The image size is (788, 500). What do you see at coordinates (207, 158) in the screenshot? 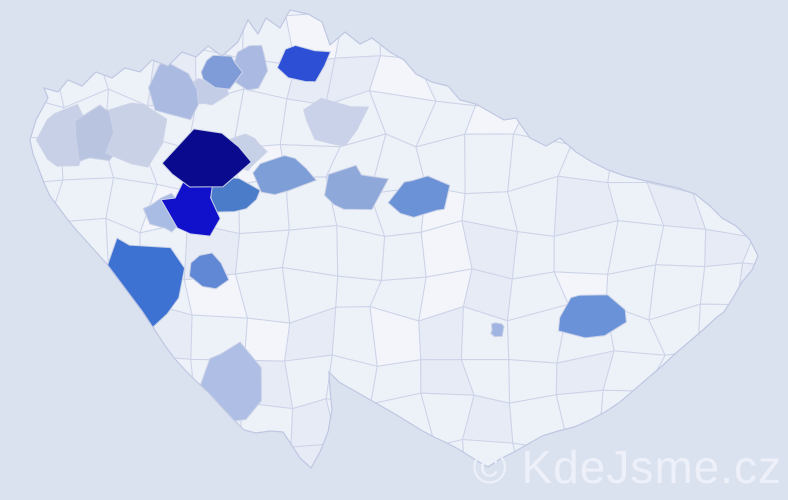
I see `map-region-r22` at bounding box center [207, 158].